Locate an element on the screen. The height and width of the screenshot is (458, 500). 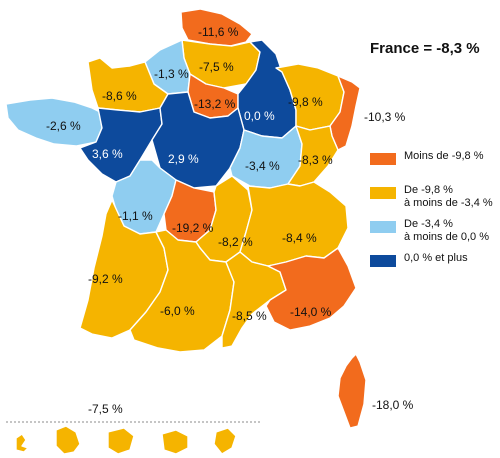
label-bourgogne: -3,4 % is located at coordinates (262, 166).